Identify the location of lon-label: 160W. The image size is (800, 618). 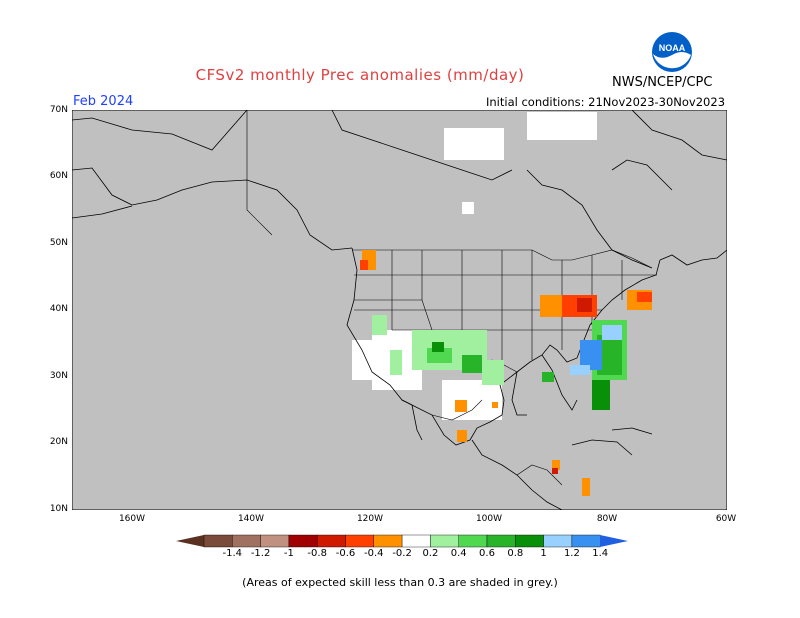
(132, 519).